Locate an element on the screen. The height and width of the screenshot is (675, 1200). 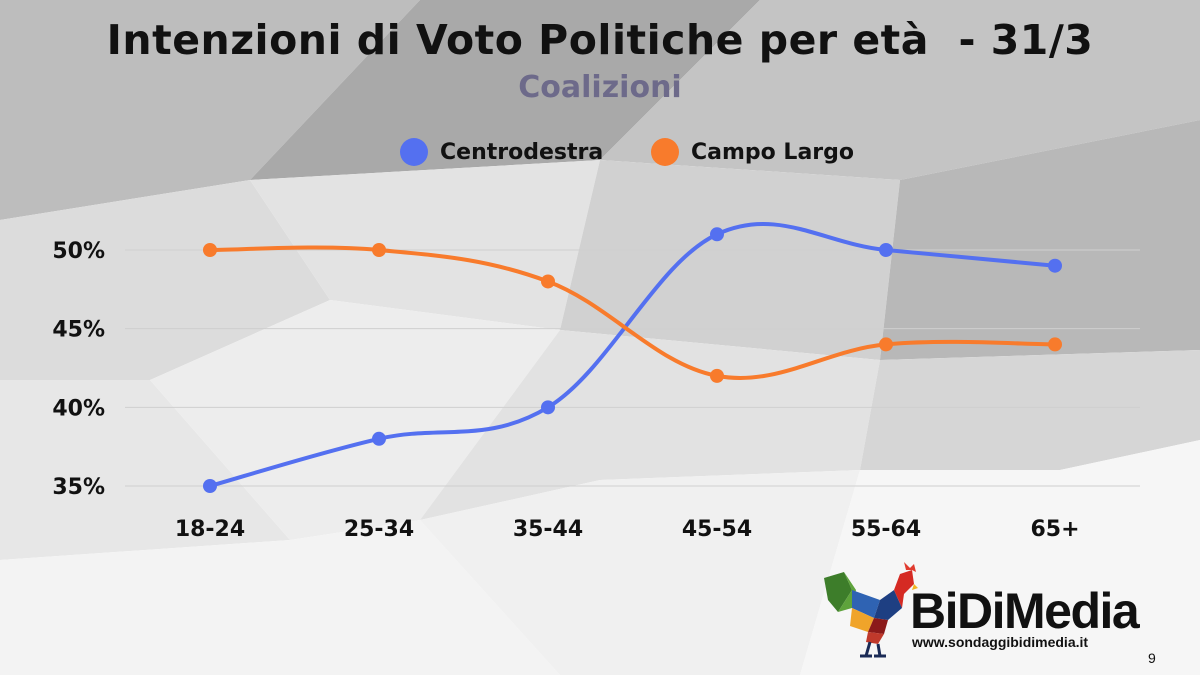
x-tick-label: 55-64 is located at coordinates (886, 529).